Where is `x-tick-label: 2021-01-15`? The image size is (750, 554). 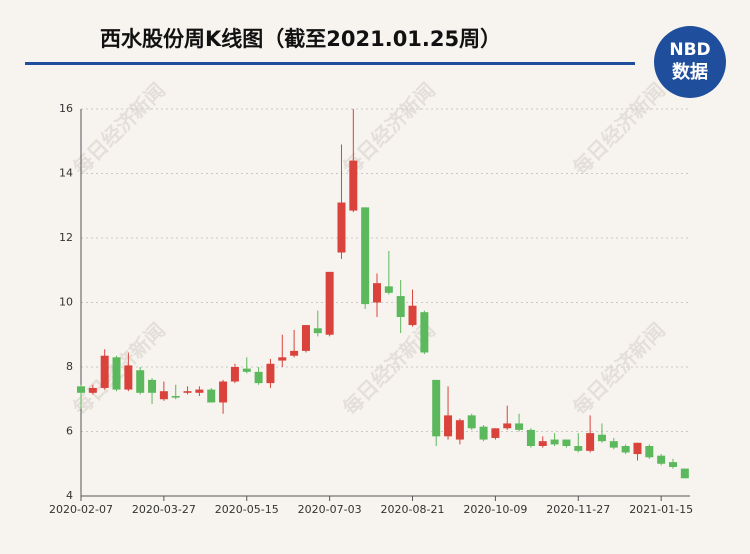 x-tick-label: 2021-01-15 is located at coordinates (661, 509).